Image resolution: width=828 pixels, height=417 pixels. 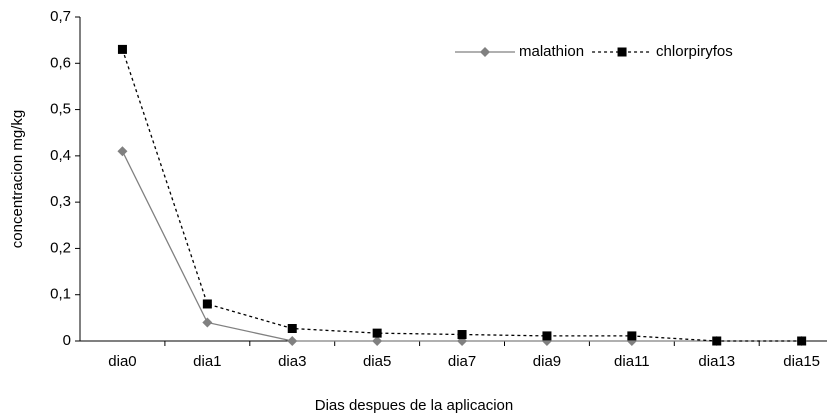 What do you see at coordinates (122, 361) in the screenshot?
I see `x-tick-label: dia0` at bounding box center [122, 361].